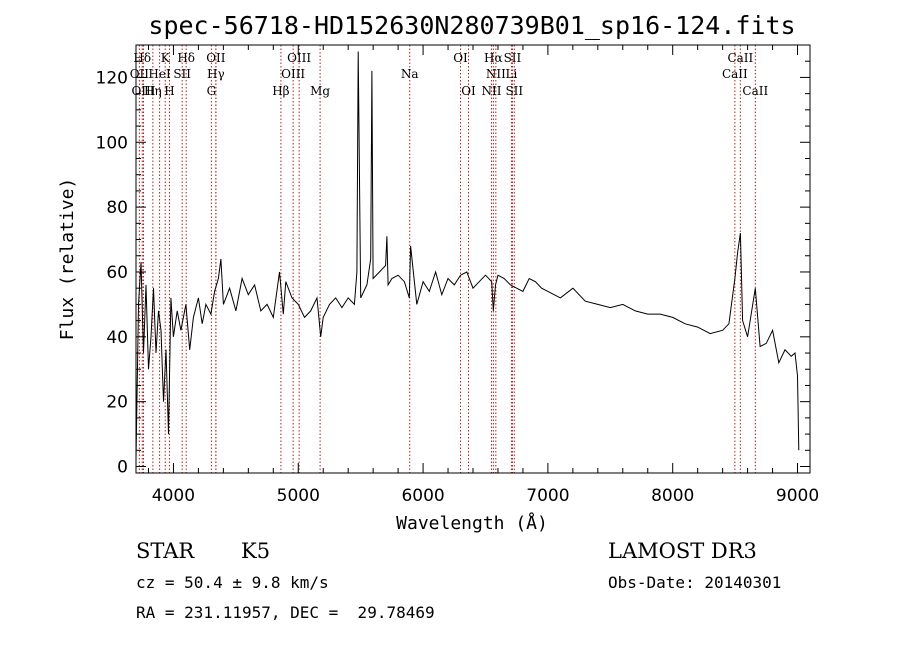 Image resolution: width=900 pixels, height=649 pixels. Describe the element at coordinates (117, 338) in the screenshot. I see `y-tick-label-2: 40` at that location.